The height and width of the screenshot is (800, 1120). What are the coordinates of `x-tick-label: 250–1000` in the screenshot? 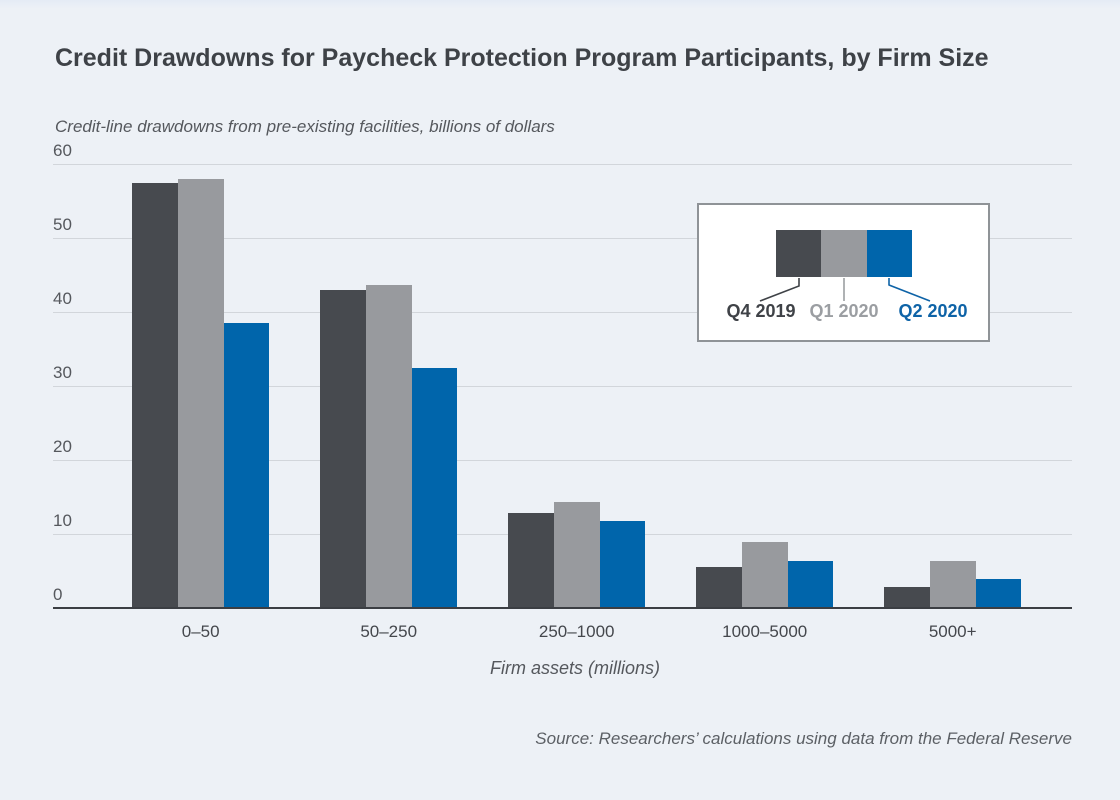 It's located at (576, 631).